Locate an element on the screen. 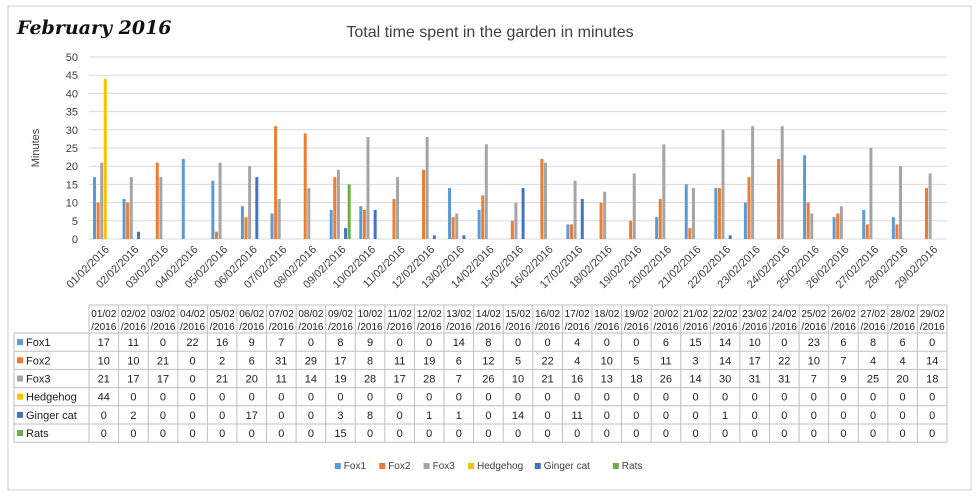  table-series-label: Fox3 is located at coordinates (38, 380).